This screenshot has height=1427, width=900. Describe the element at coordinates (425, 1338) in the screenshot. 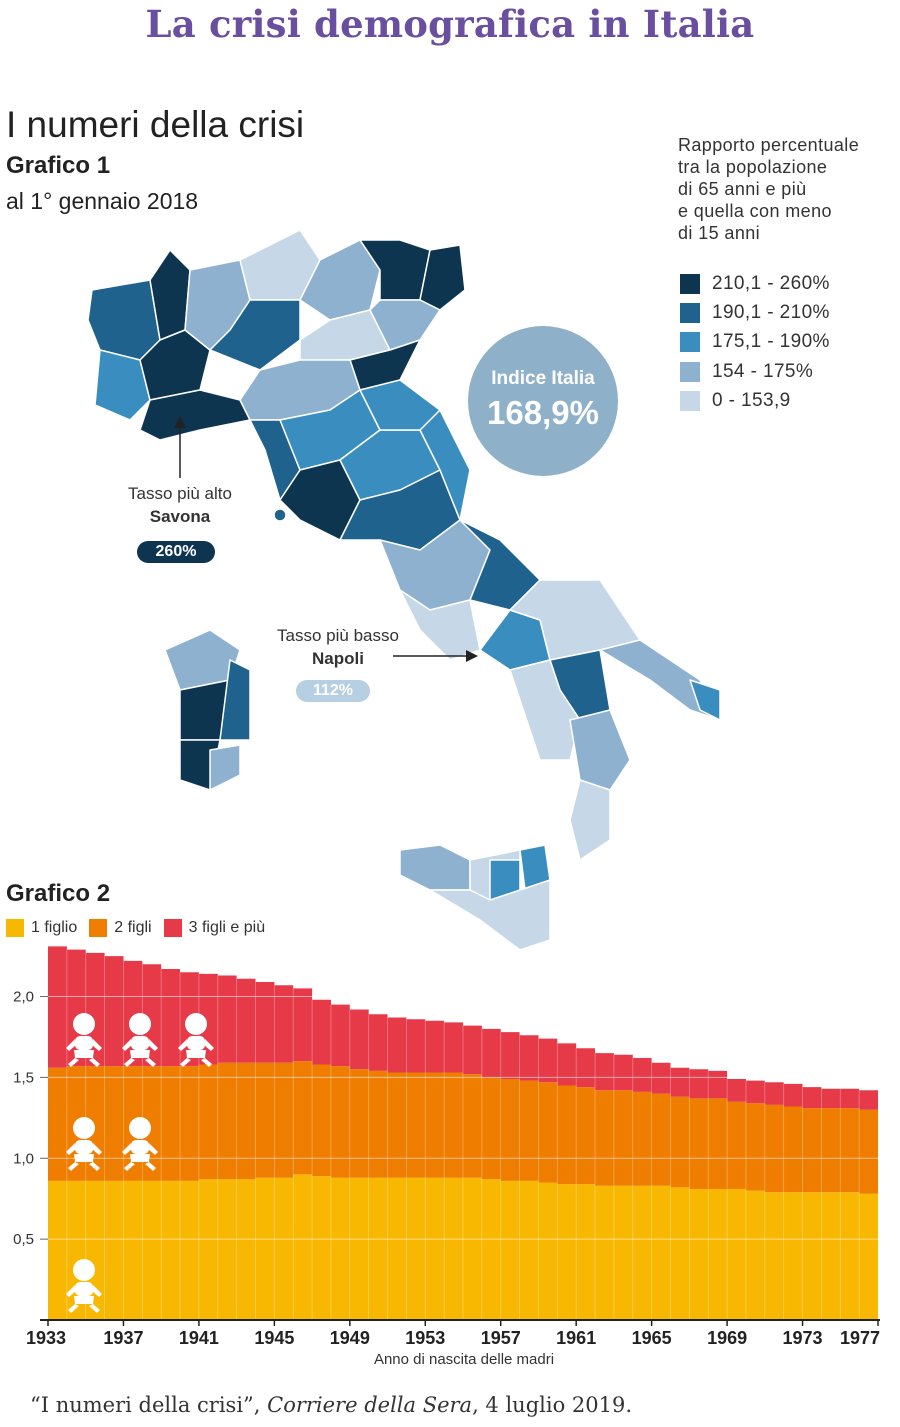

I see `x-tick-label: 1953` at that location.